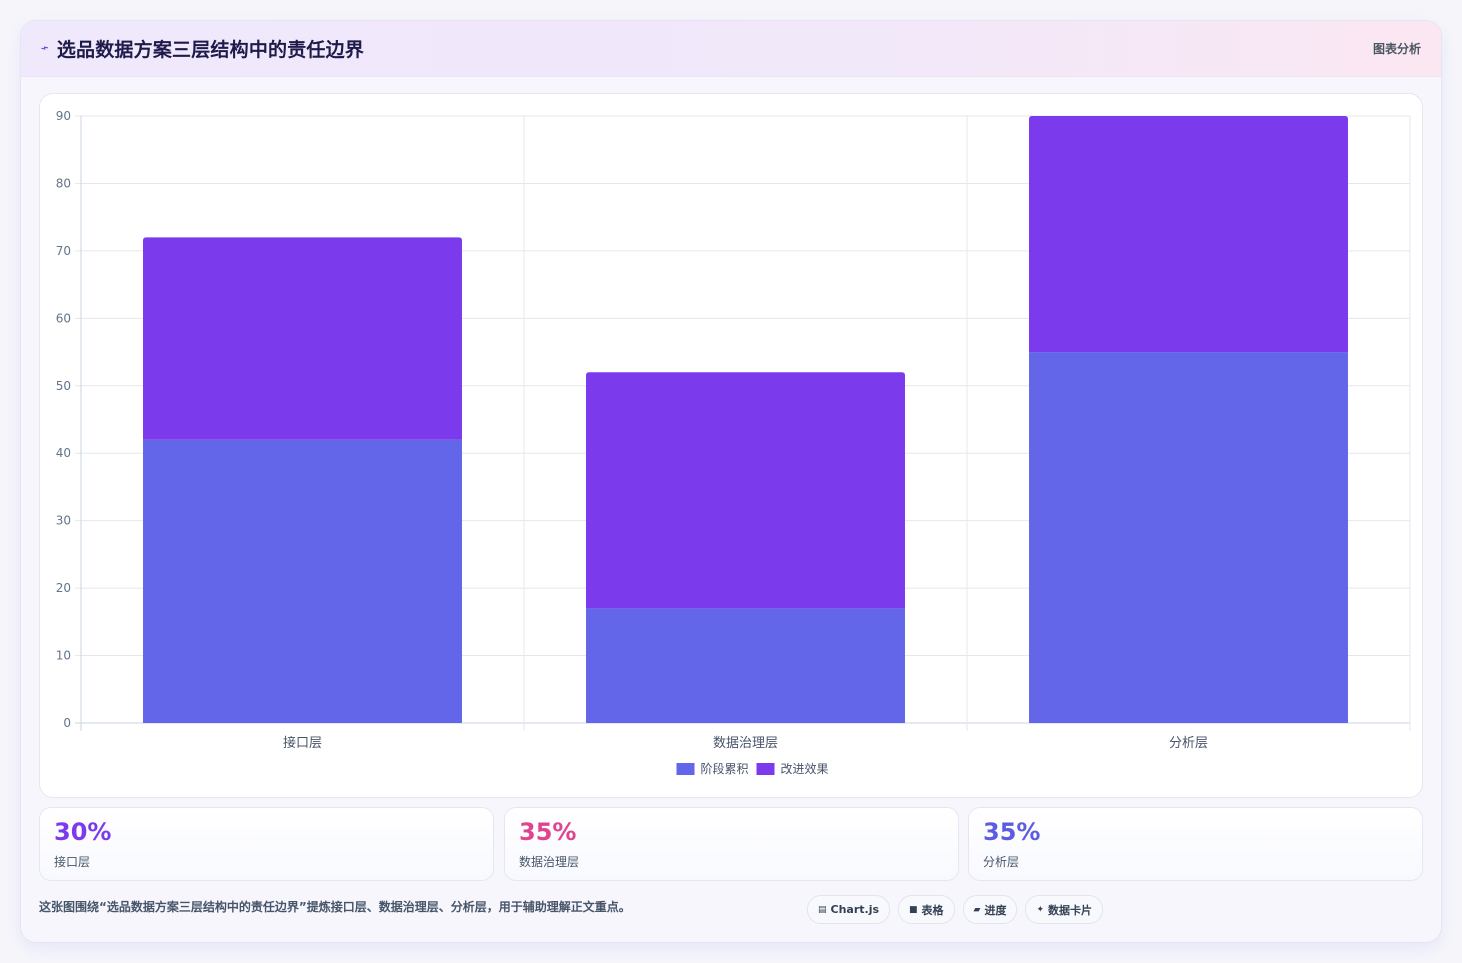  I want to click on y-tick-label: 80, so click(63, 183).